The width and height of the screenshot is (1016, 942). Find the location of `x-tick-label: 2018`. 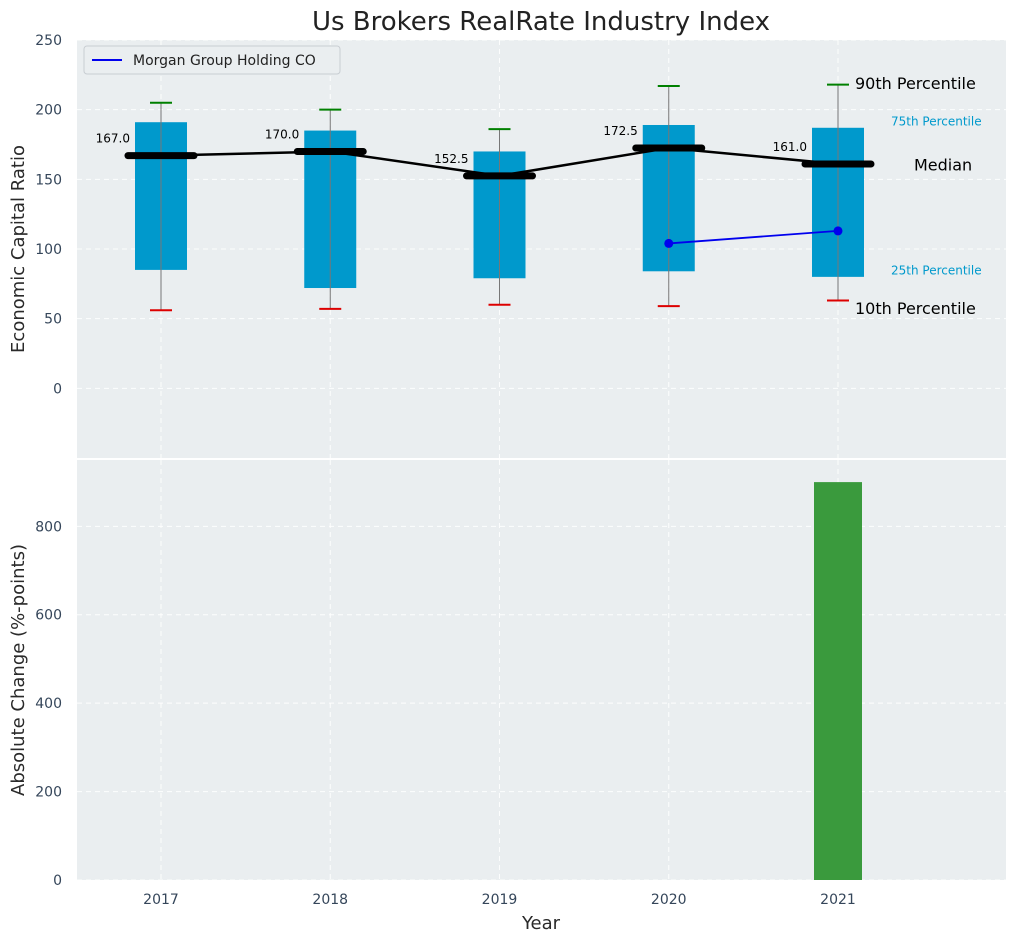

x-tick-label: 2018 is located at coordinates (330, 900).